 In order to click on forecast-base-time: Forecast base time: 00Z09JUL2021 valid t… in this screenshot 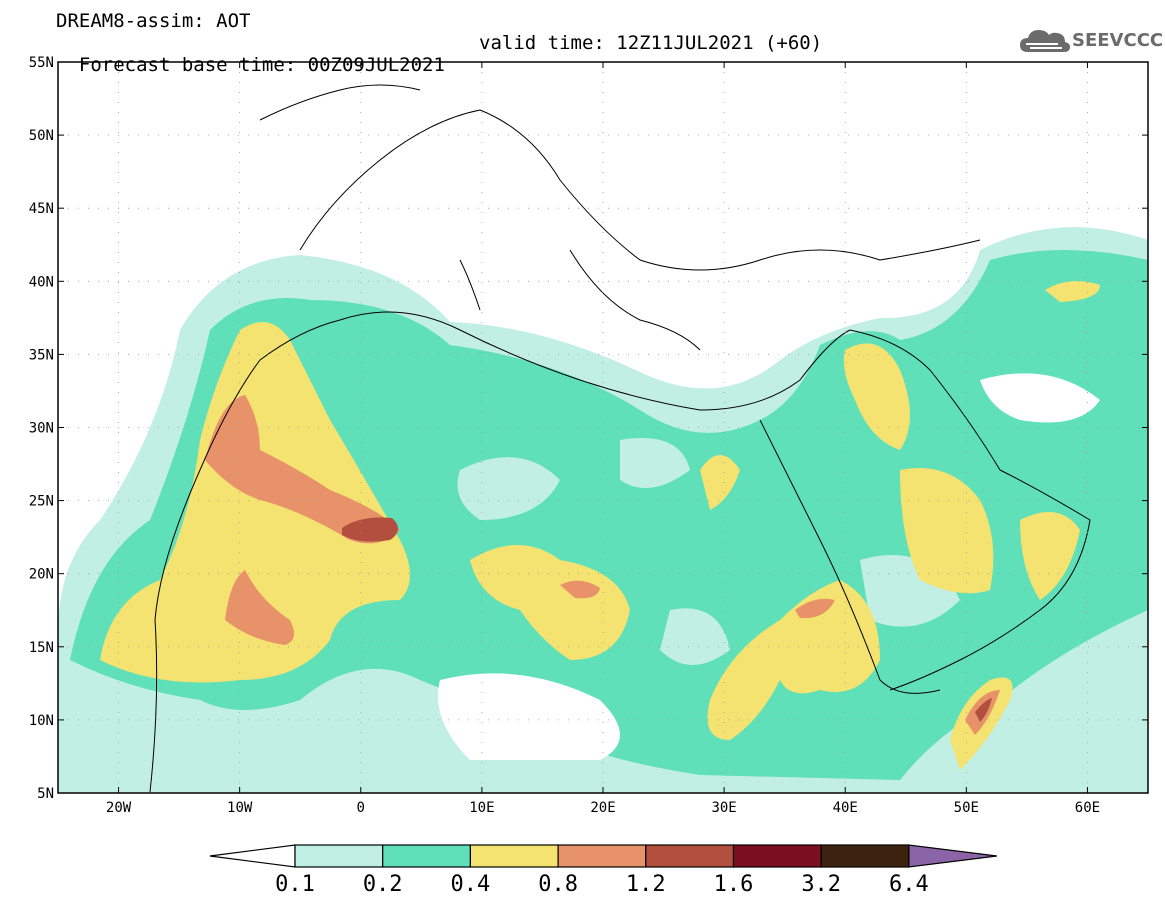, I will do `click(439, 65)`.